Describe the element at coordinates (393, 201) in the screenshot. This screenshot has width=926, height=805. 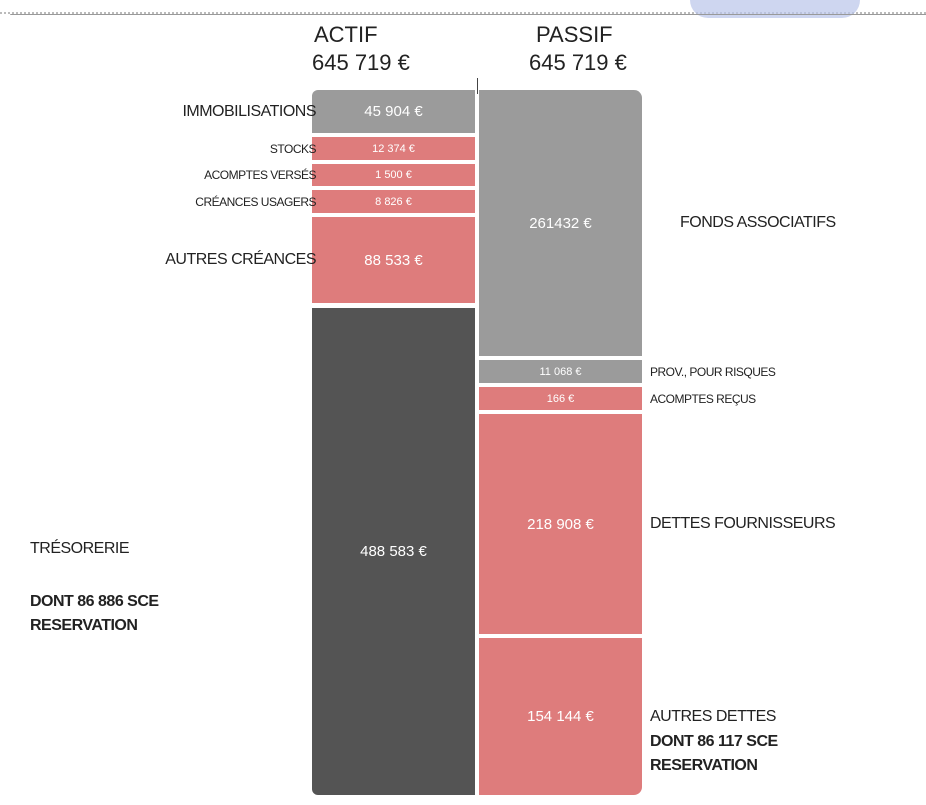
I see `actif-block: 8 826 €` at that location.